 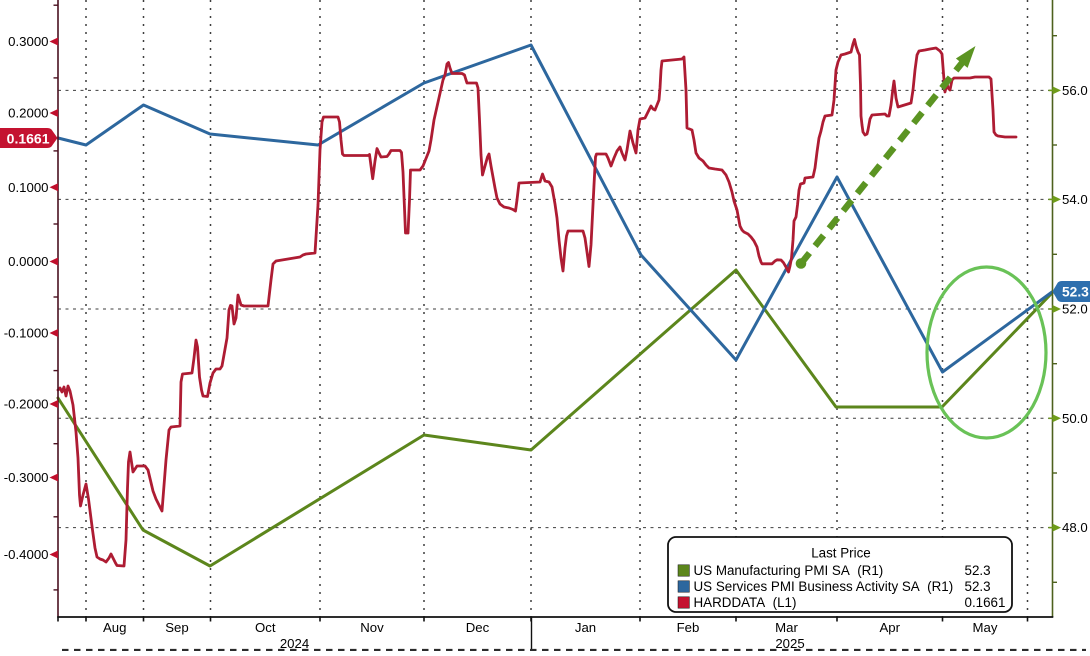 I want to click on svg-text: Last Price, so click(x=841, y=553).